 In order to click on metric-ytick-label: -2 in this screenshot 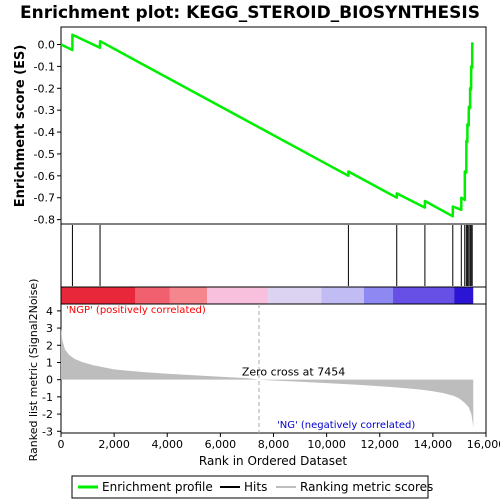, I will do `click(47, 414)`.